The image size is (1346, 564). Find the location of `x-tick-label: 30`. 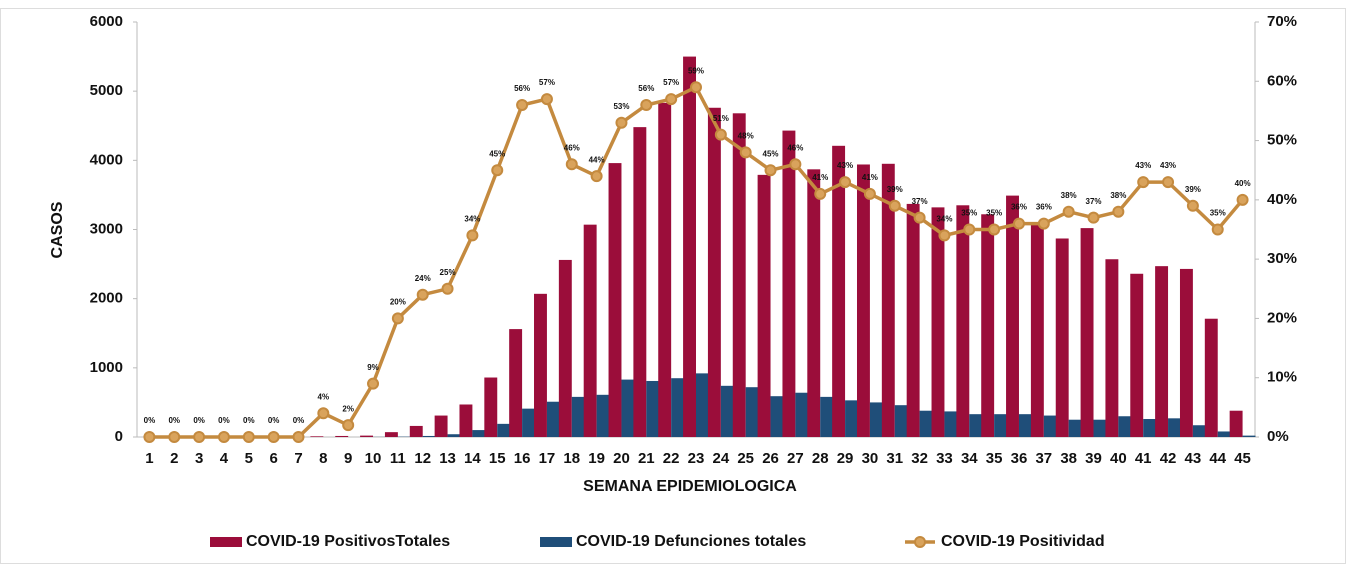

x-tick-label: 30 is located at coordinates (870, 458).